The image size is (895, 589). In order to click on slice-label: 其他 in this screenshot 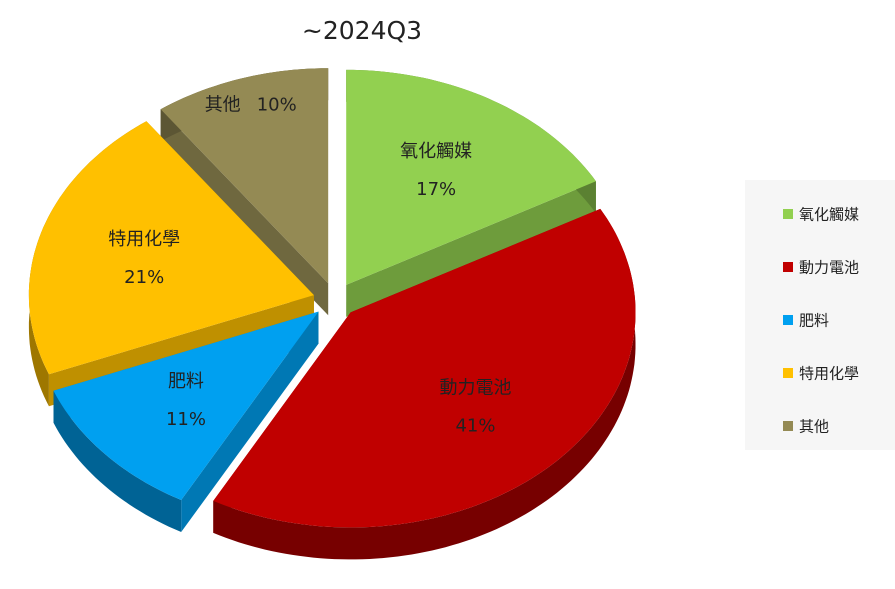, I will do `click(223, 104)`.